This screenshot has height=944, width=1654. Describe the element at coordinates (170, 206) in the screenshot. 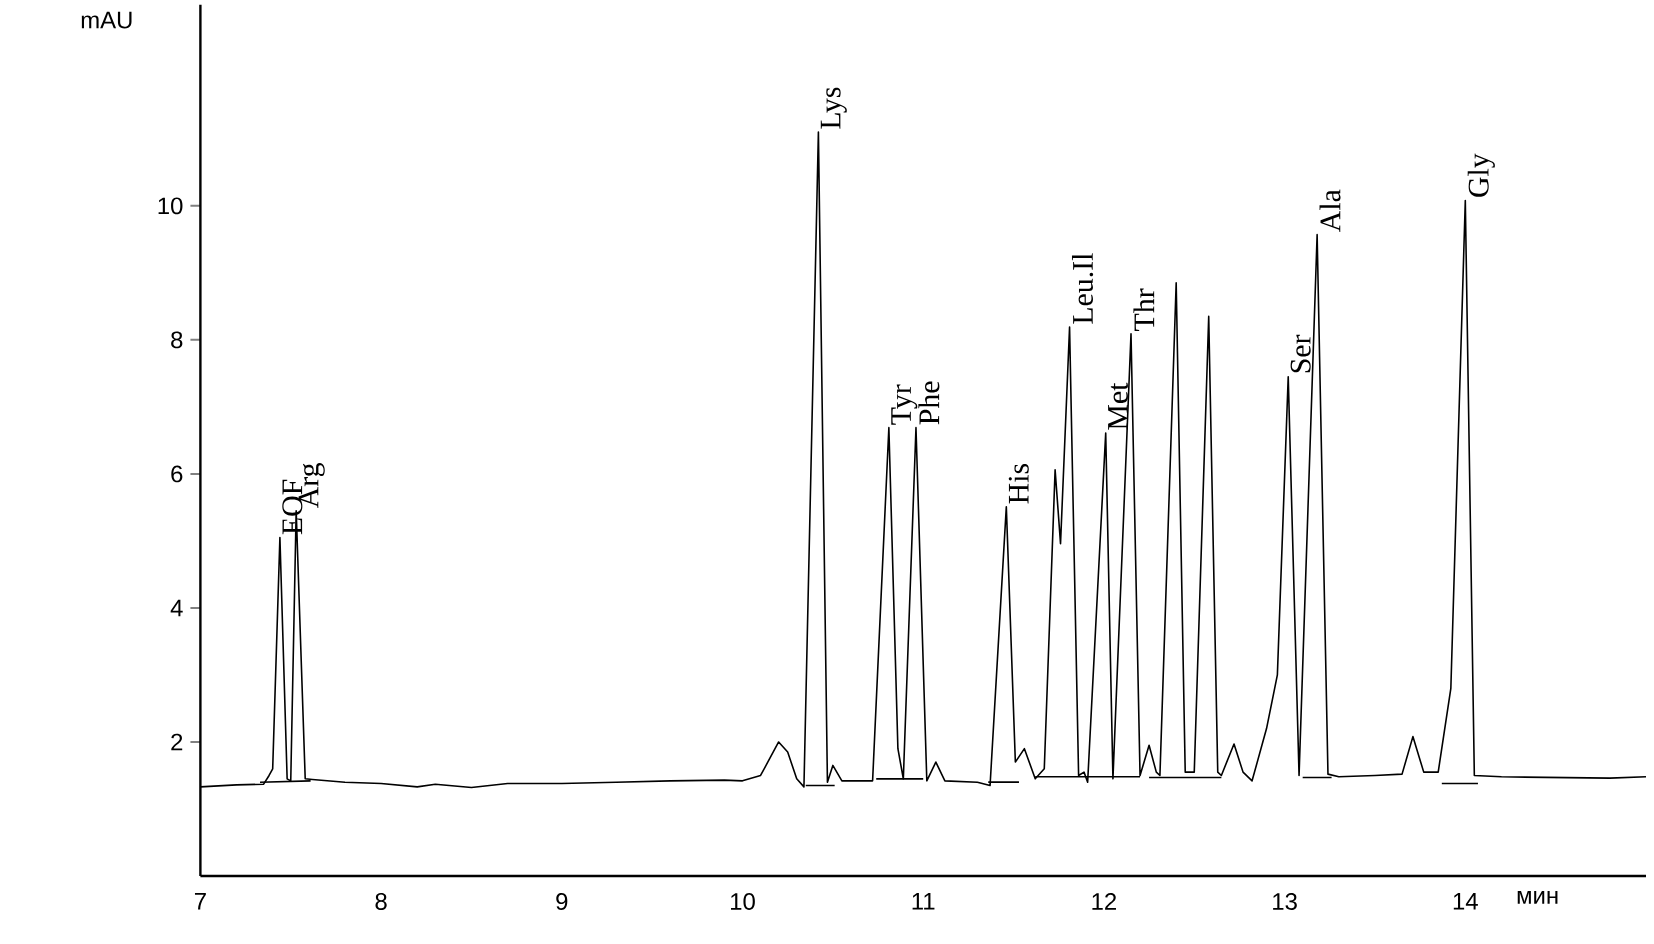

I see `y-tick-label: 10` at that location.